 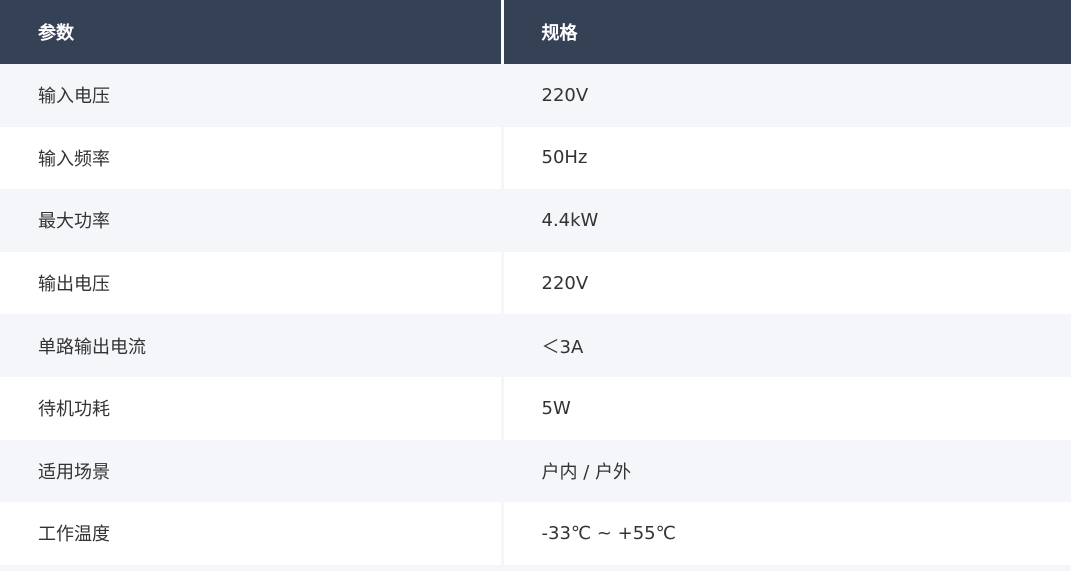 What do you see at coordinates (252, 471) in the screenshot?
I see `cell-param: 适用场景` at bounding box center [252, 471].